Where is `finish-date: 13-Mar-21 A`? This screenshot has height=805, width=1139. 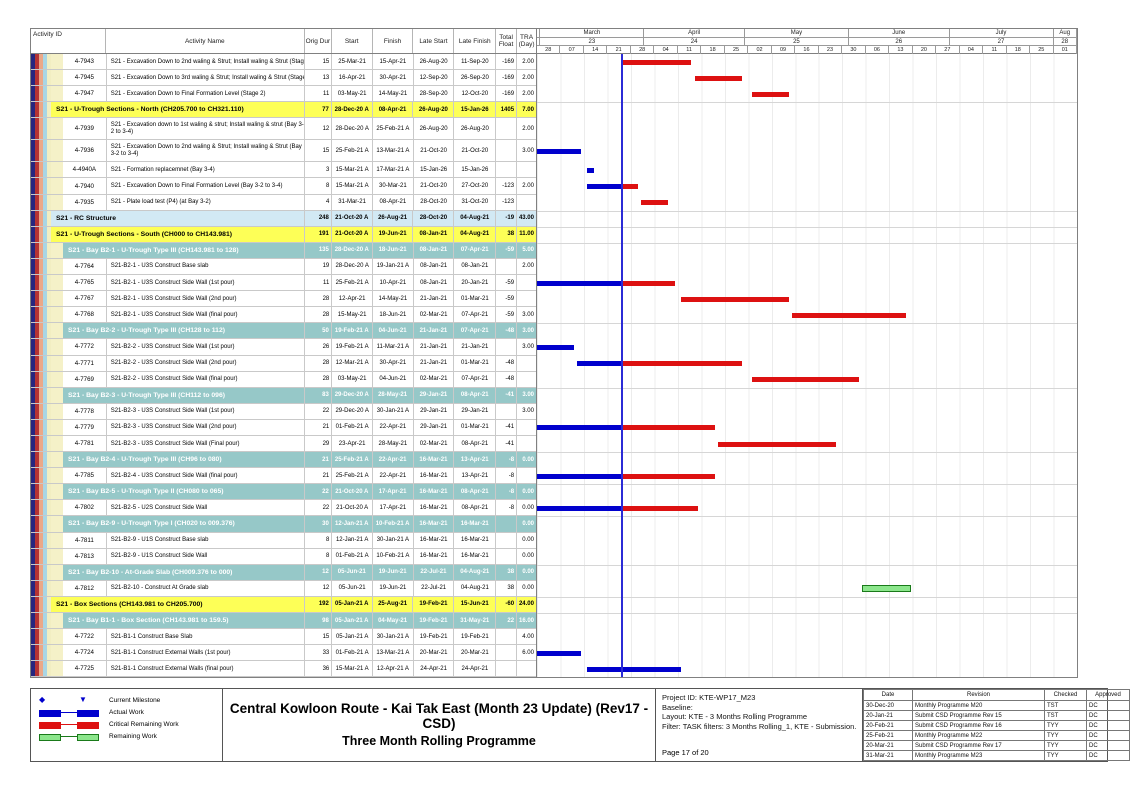 finish-date: 13-Mar-21 A is located at coordinates (393, 151).